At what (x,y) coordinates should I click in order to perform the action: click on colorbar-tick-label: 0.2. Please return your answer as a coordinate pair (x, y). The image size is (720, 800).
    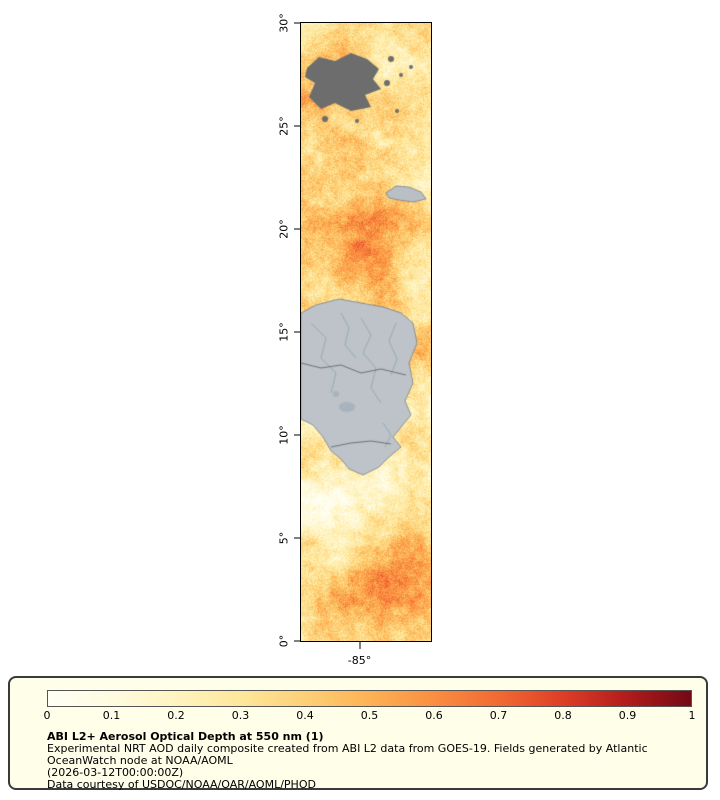
    Looking at the image, I should click on (176, 715).